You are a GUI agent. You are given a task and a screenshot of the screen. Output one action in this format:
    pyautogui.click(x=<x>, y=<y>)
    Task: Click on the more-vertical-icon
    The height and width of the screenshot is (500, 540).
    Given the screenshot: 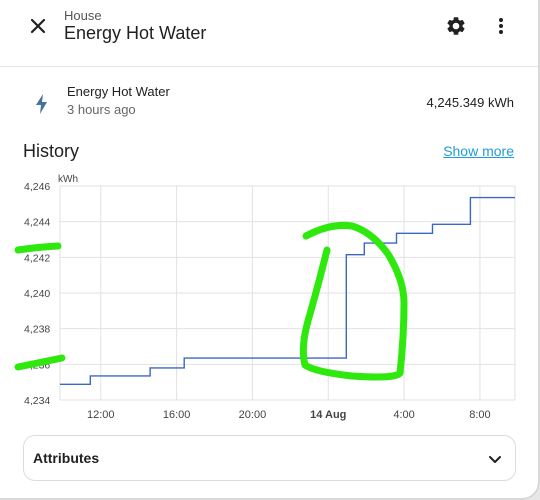 What is the action you would take?
    pyautogui.click(x=501, y=26)
    